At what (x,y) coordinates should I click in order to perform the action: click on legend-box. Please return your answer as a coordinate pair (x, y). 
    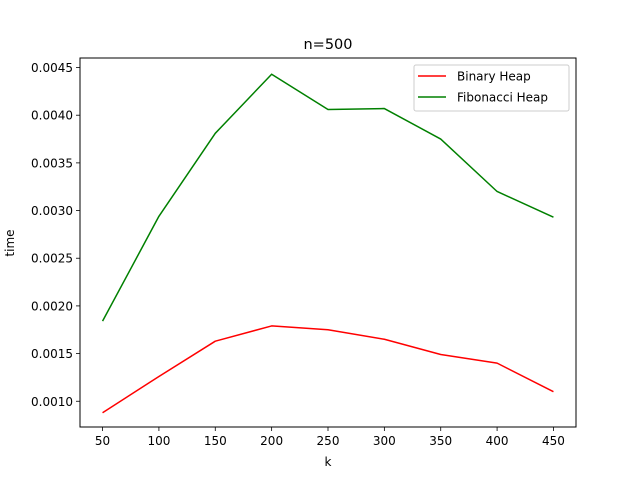
    Looking at the image, I should click on (491, 88).